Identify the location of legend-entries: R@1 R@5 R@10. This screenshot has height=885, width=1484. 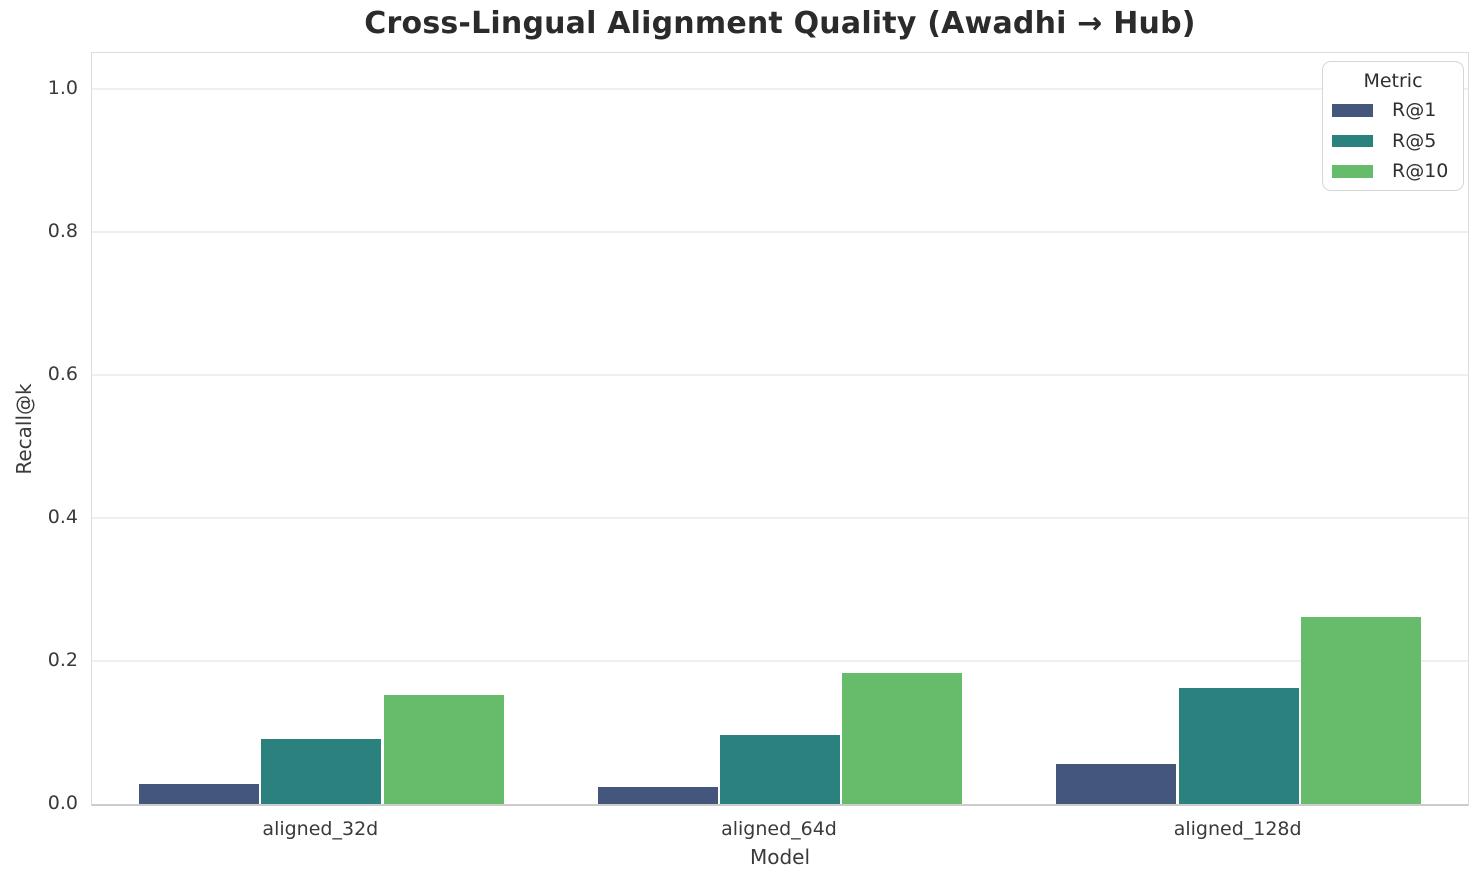
(1393, 141).